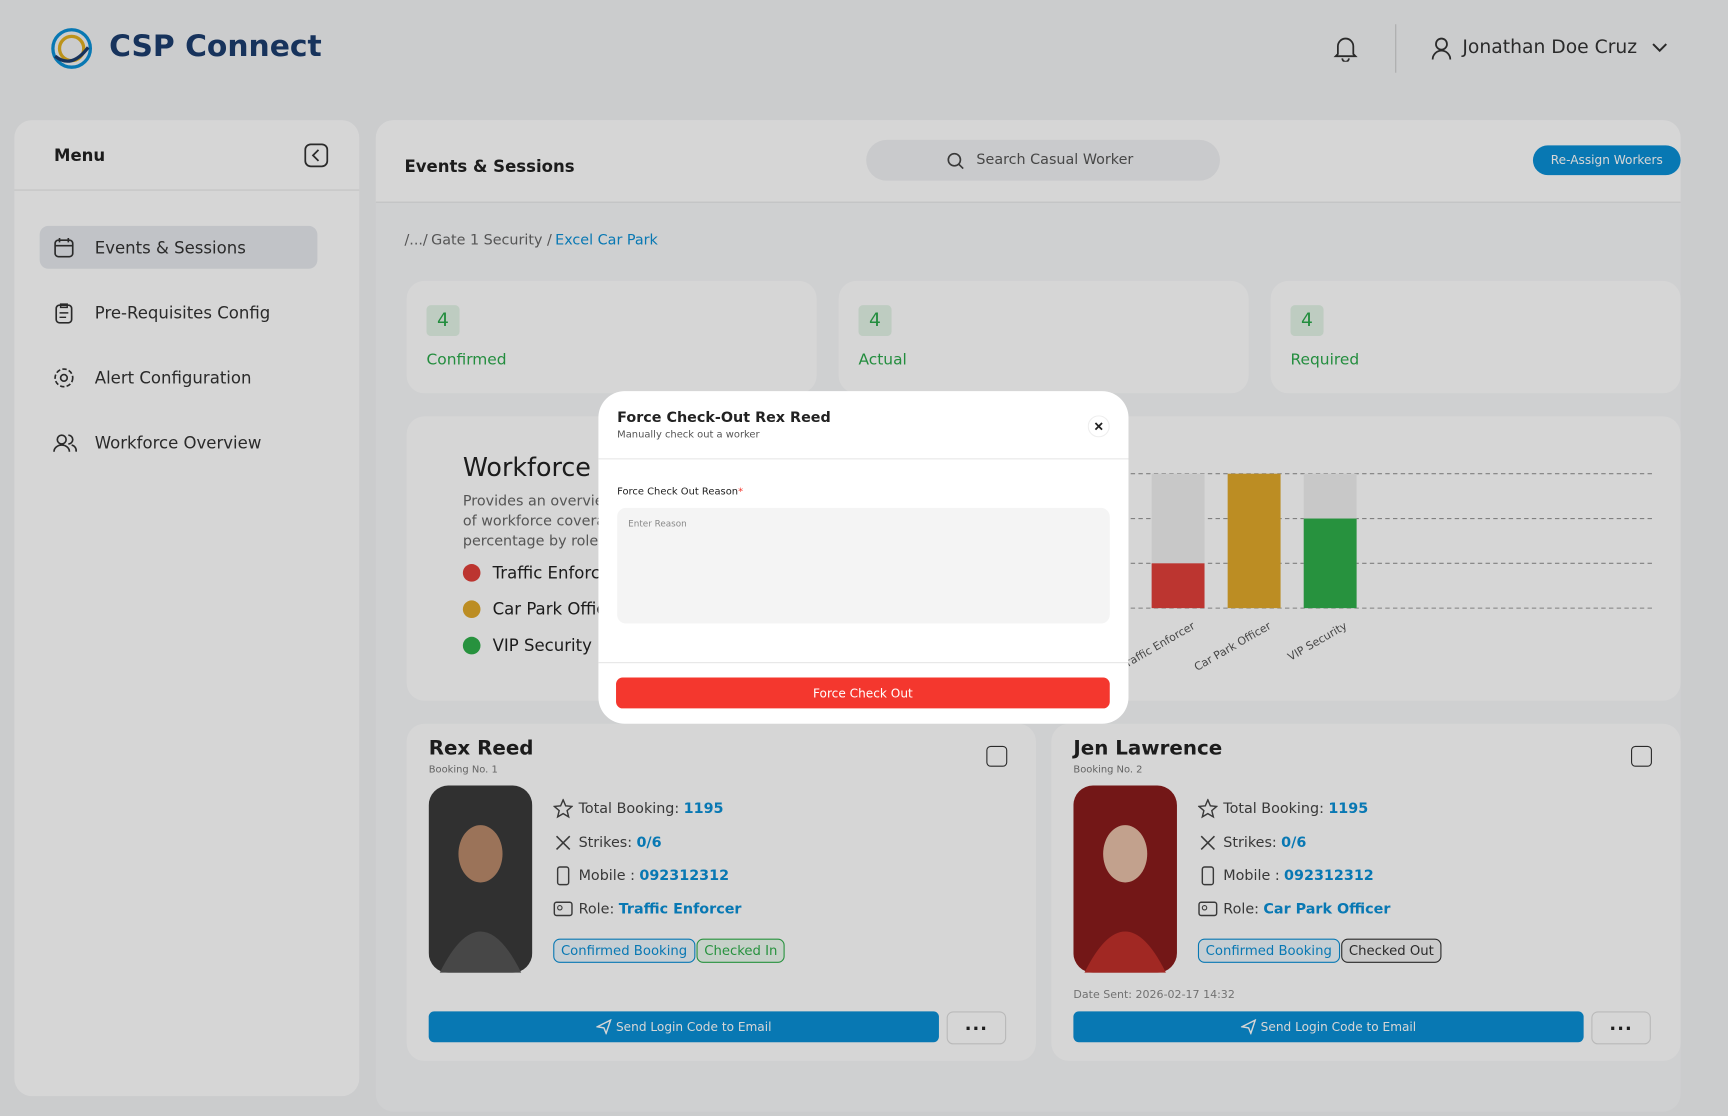 The width and height of the screenshot is (1728, 1116). I want to click on force-check-out-button: Force Check Out, so click(863, 693).